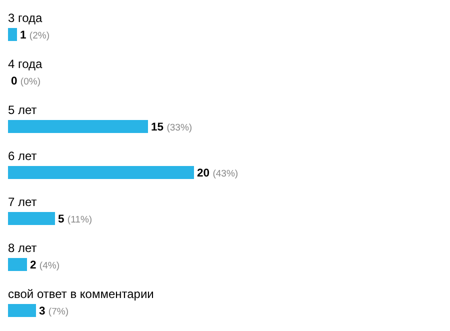 The image size is (450, 331). I want to click on y-tick-label: свой ответ в комментарии, so click(81, 294).